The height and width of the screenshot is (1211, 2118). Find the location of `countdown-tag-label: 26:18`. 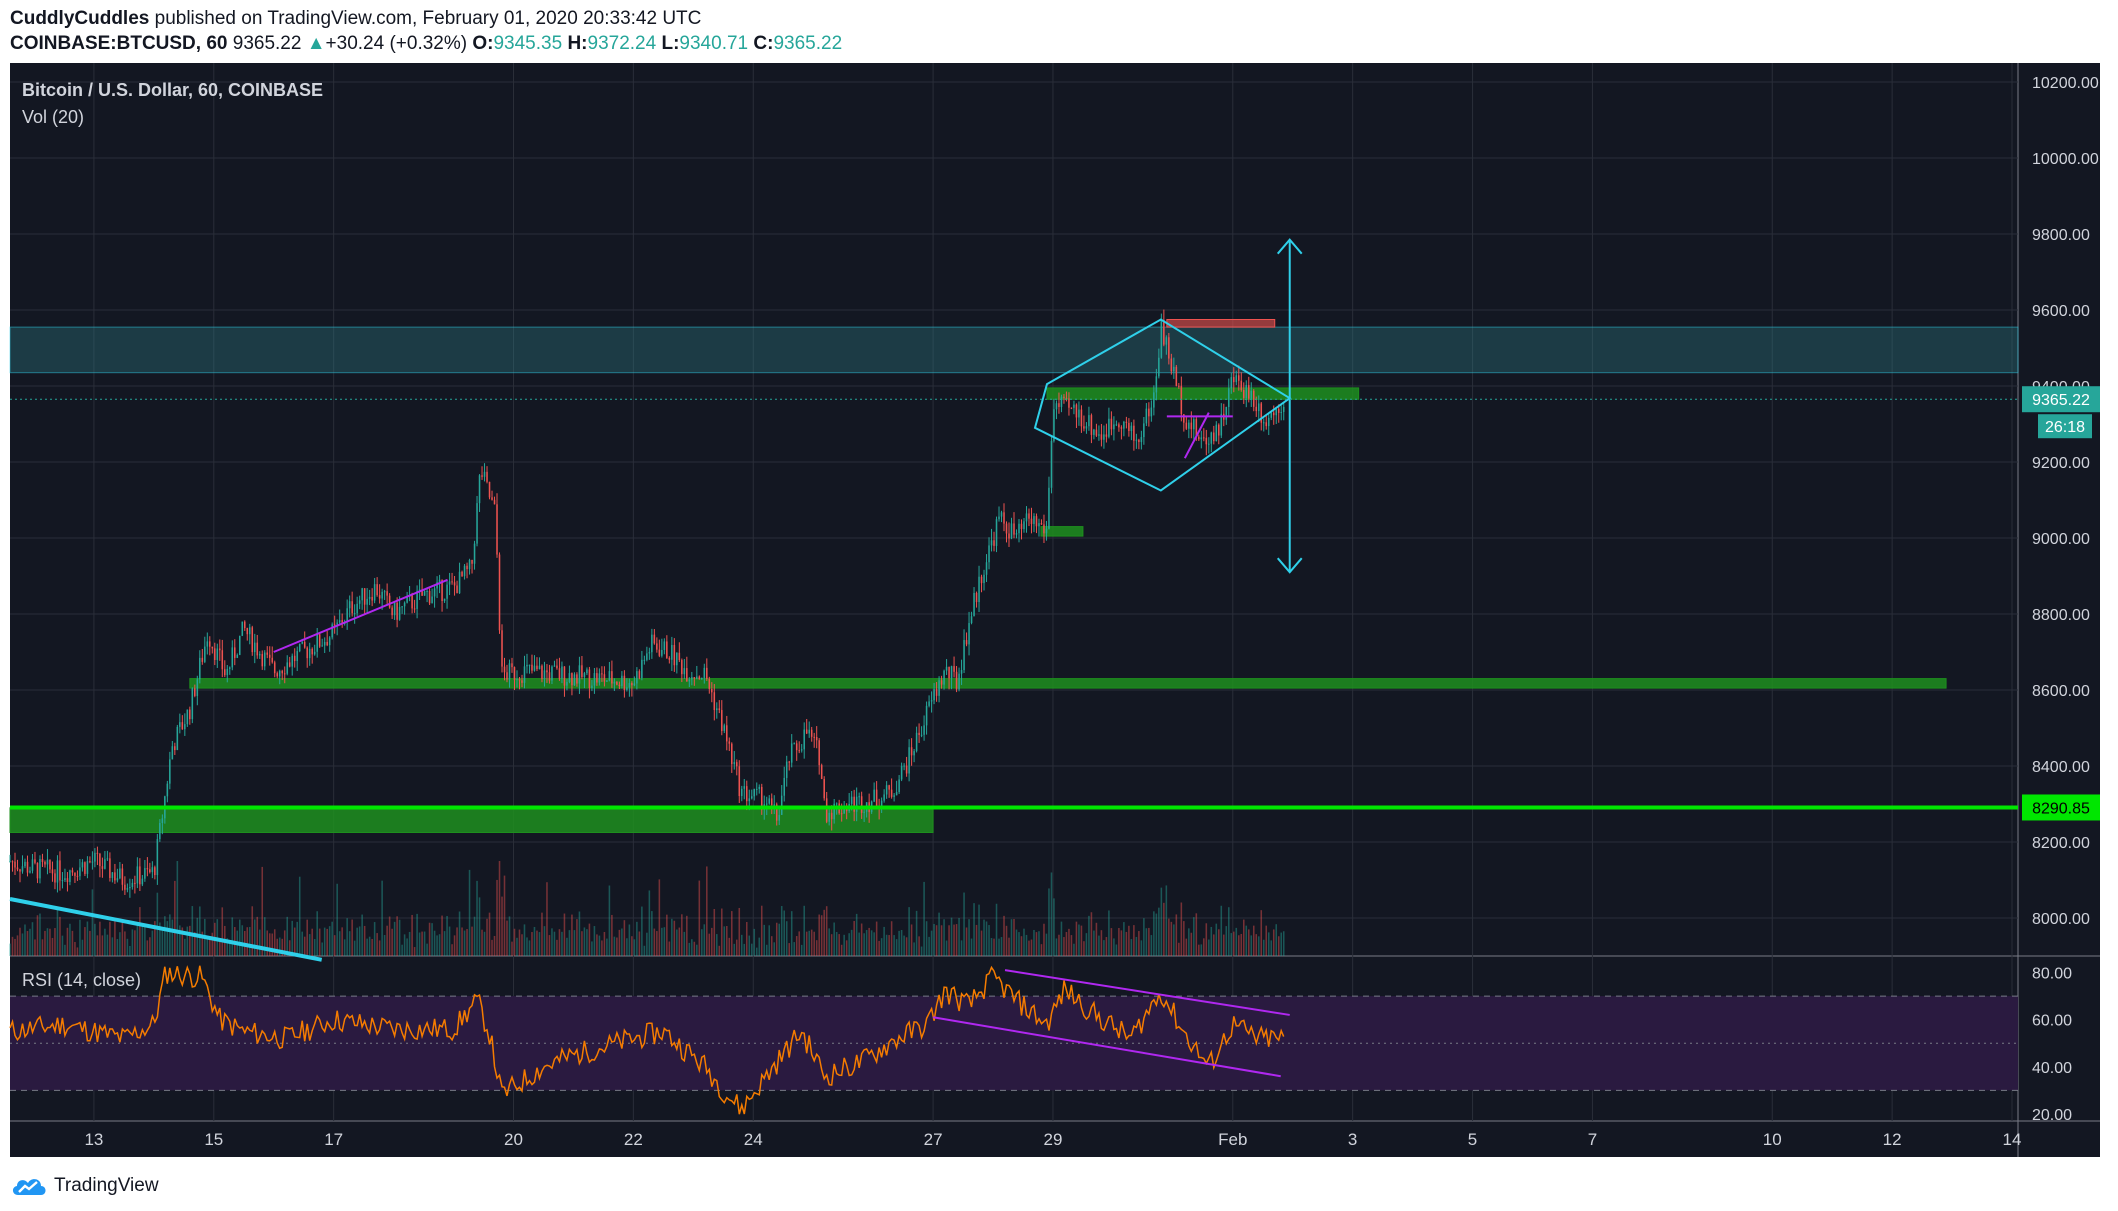

countdown-tag-label: 26:18 is located at coordinates (2065, 427).